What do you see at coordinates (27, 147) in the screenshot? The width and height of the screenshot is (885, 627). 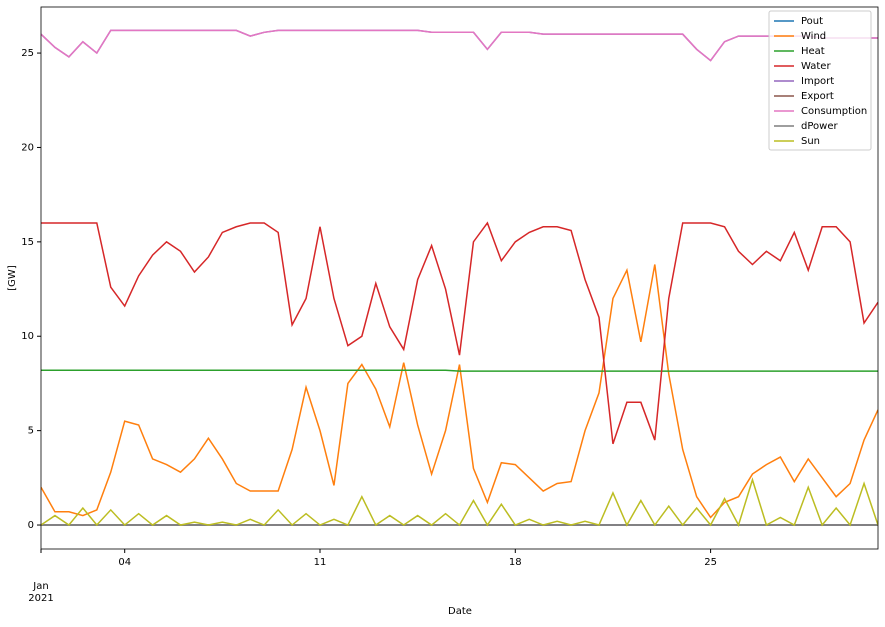 I see `y-tick-label: 20` at bounding box center [27, 147].